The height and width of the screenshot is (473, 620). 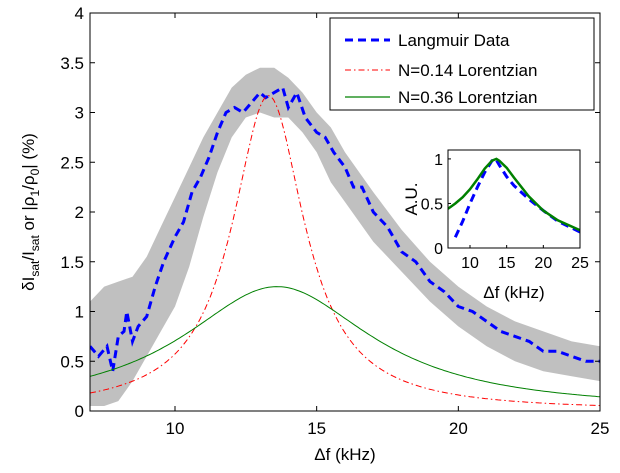 I want to click on y-tick-label: 3.5, so click(x=72, y=63).